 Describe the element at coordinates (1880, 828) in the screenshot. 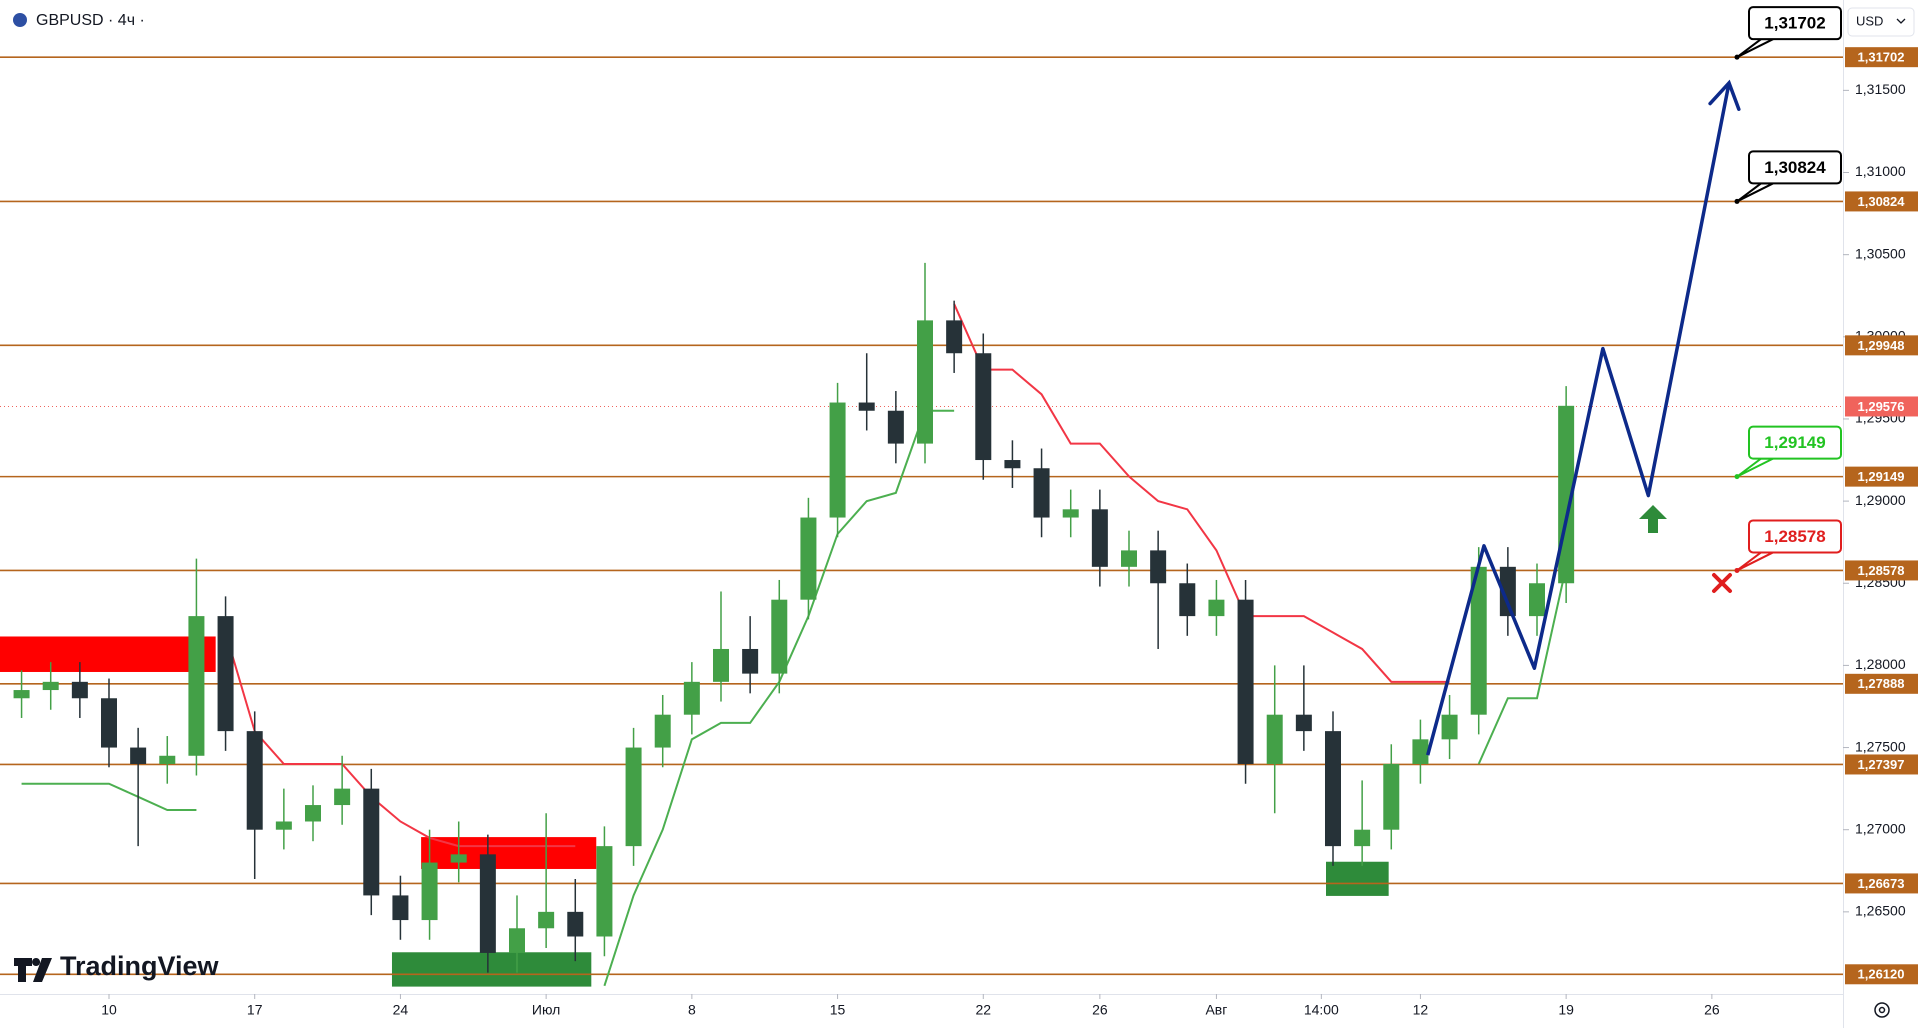

I see `y-tick-label: 1,27000` at that location.